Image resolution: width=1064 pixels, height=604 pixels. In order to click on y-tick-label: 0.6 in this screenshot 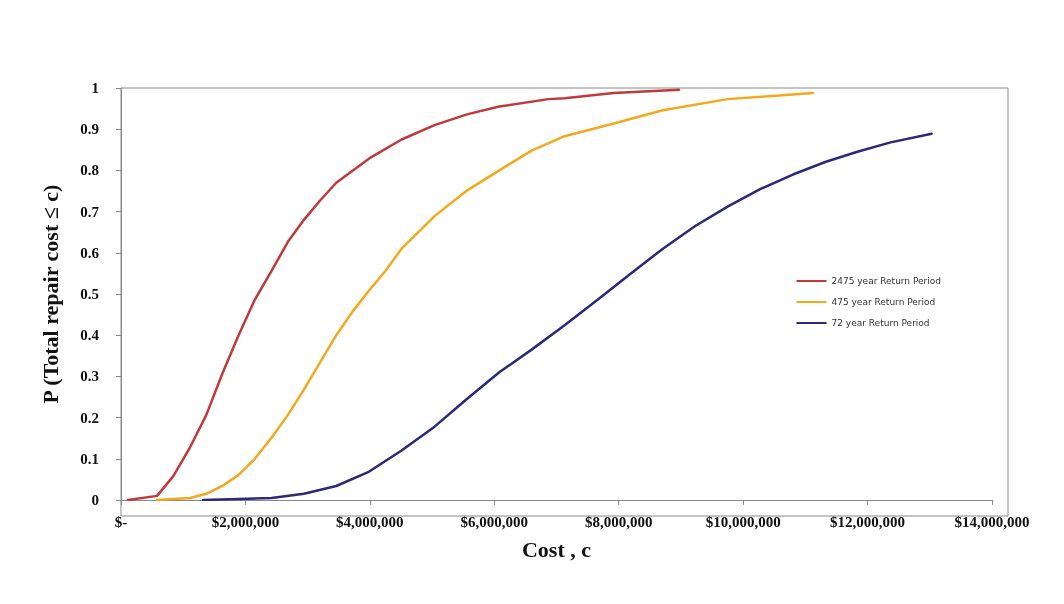, I will do `click(90, 252)`.